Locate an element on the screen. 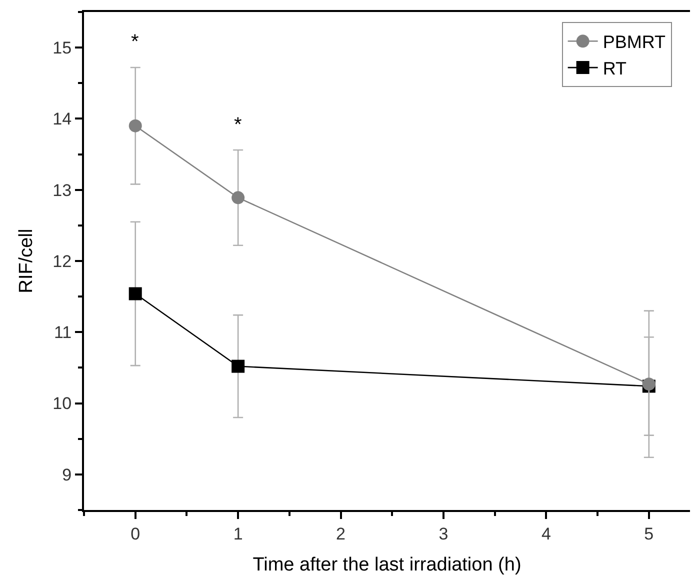 Image resolution: width=692 pixels, height=587 pixels. x-tick-label: 2 is located at coordinates (341, 534).